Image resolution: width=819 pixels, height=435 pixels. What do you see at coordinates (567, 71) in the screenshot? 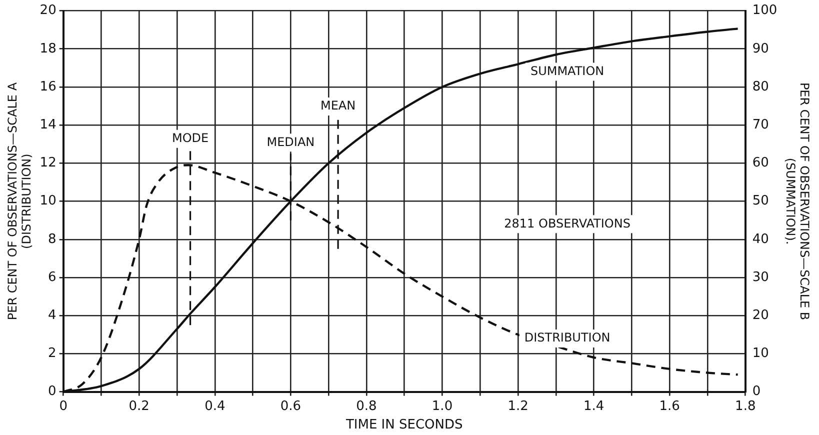
I see `series-label: SUMMATION` at bounding box center [567, 71].